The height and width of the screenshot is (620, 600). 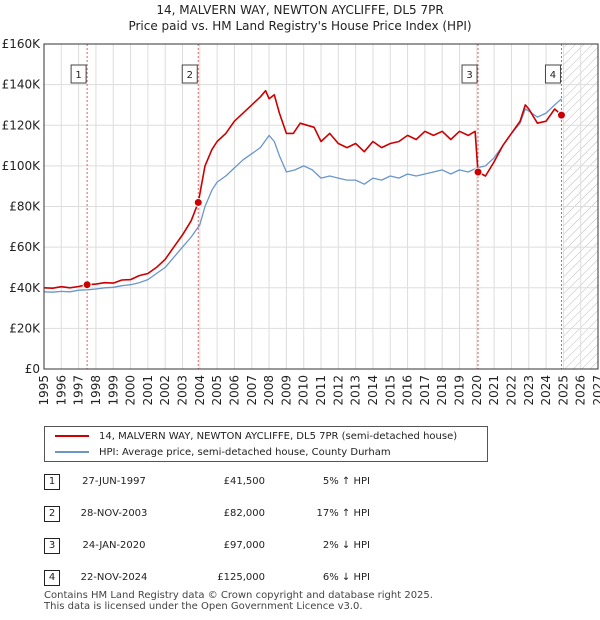 I want to click on sale-marker-label: 4, so click(x=553, y=75).